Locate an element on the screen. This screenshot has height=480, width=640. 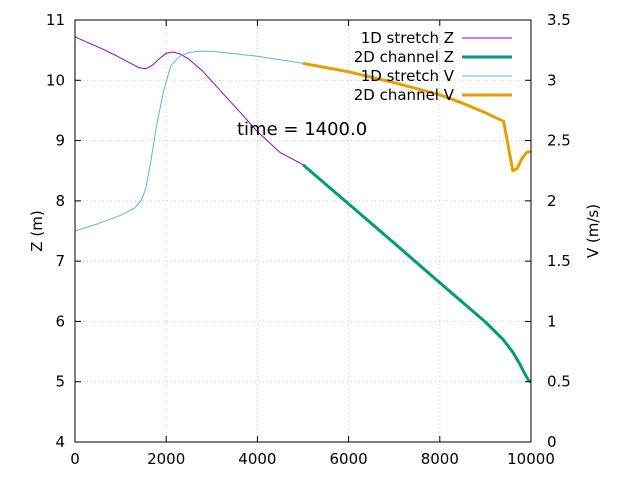
legend-label: 1D stretch V is located at coordinates (408, 76).